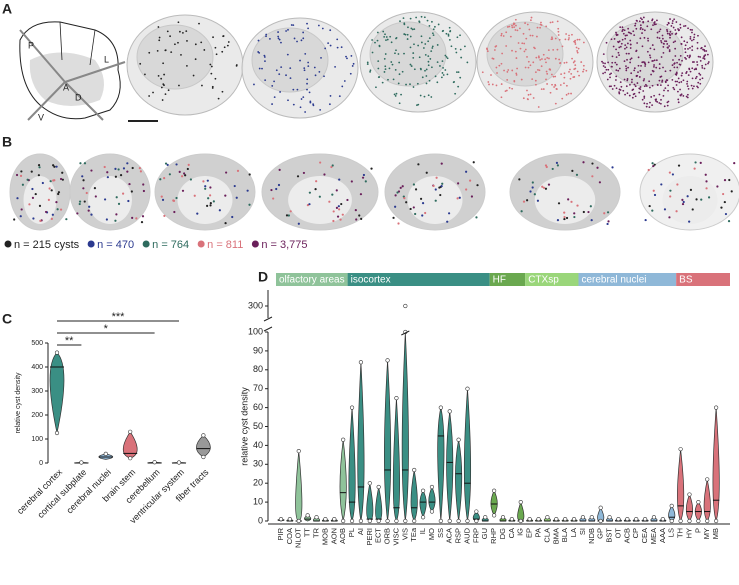  I want to click on slice, so click(565, 200).